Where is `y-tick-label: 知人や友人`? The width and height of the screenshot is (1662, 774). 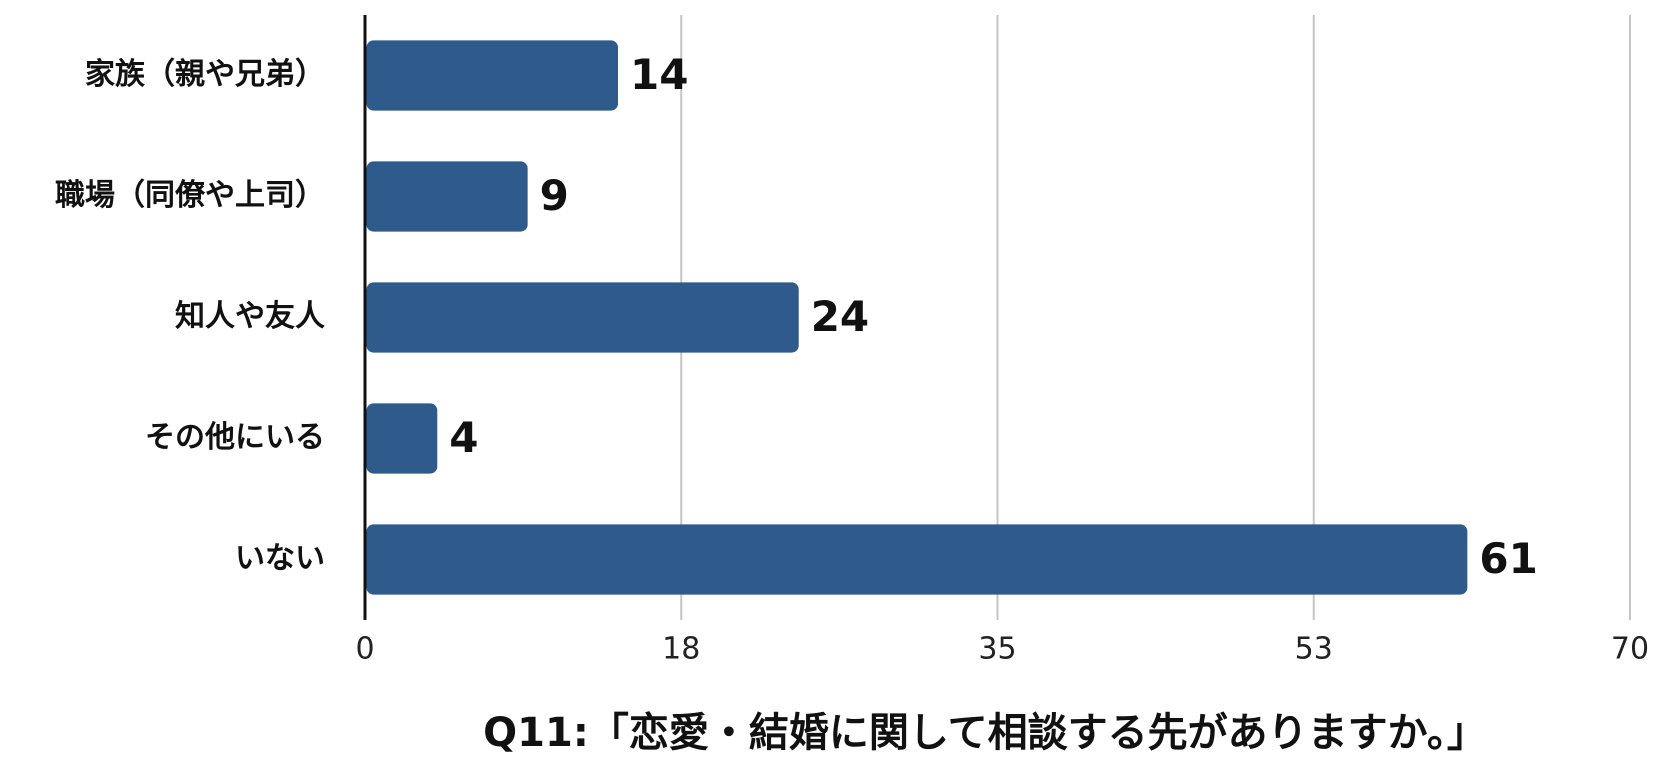
y-tick-label: 知人や友人 is located at coordinates (250, 316).